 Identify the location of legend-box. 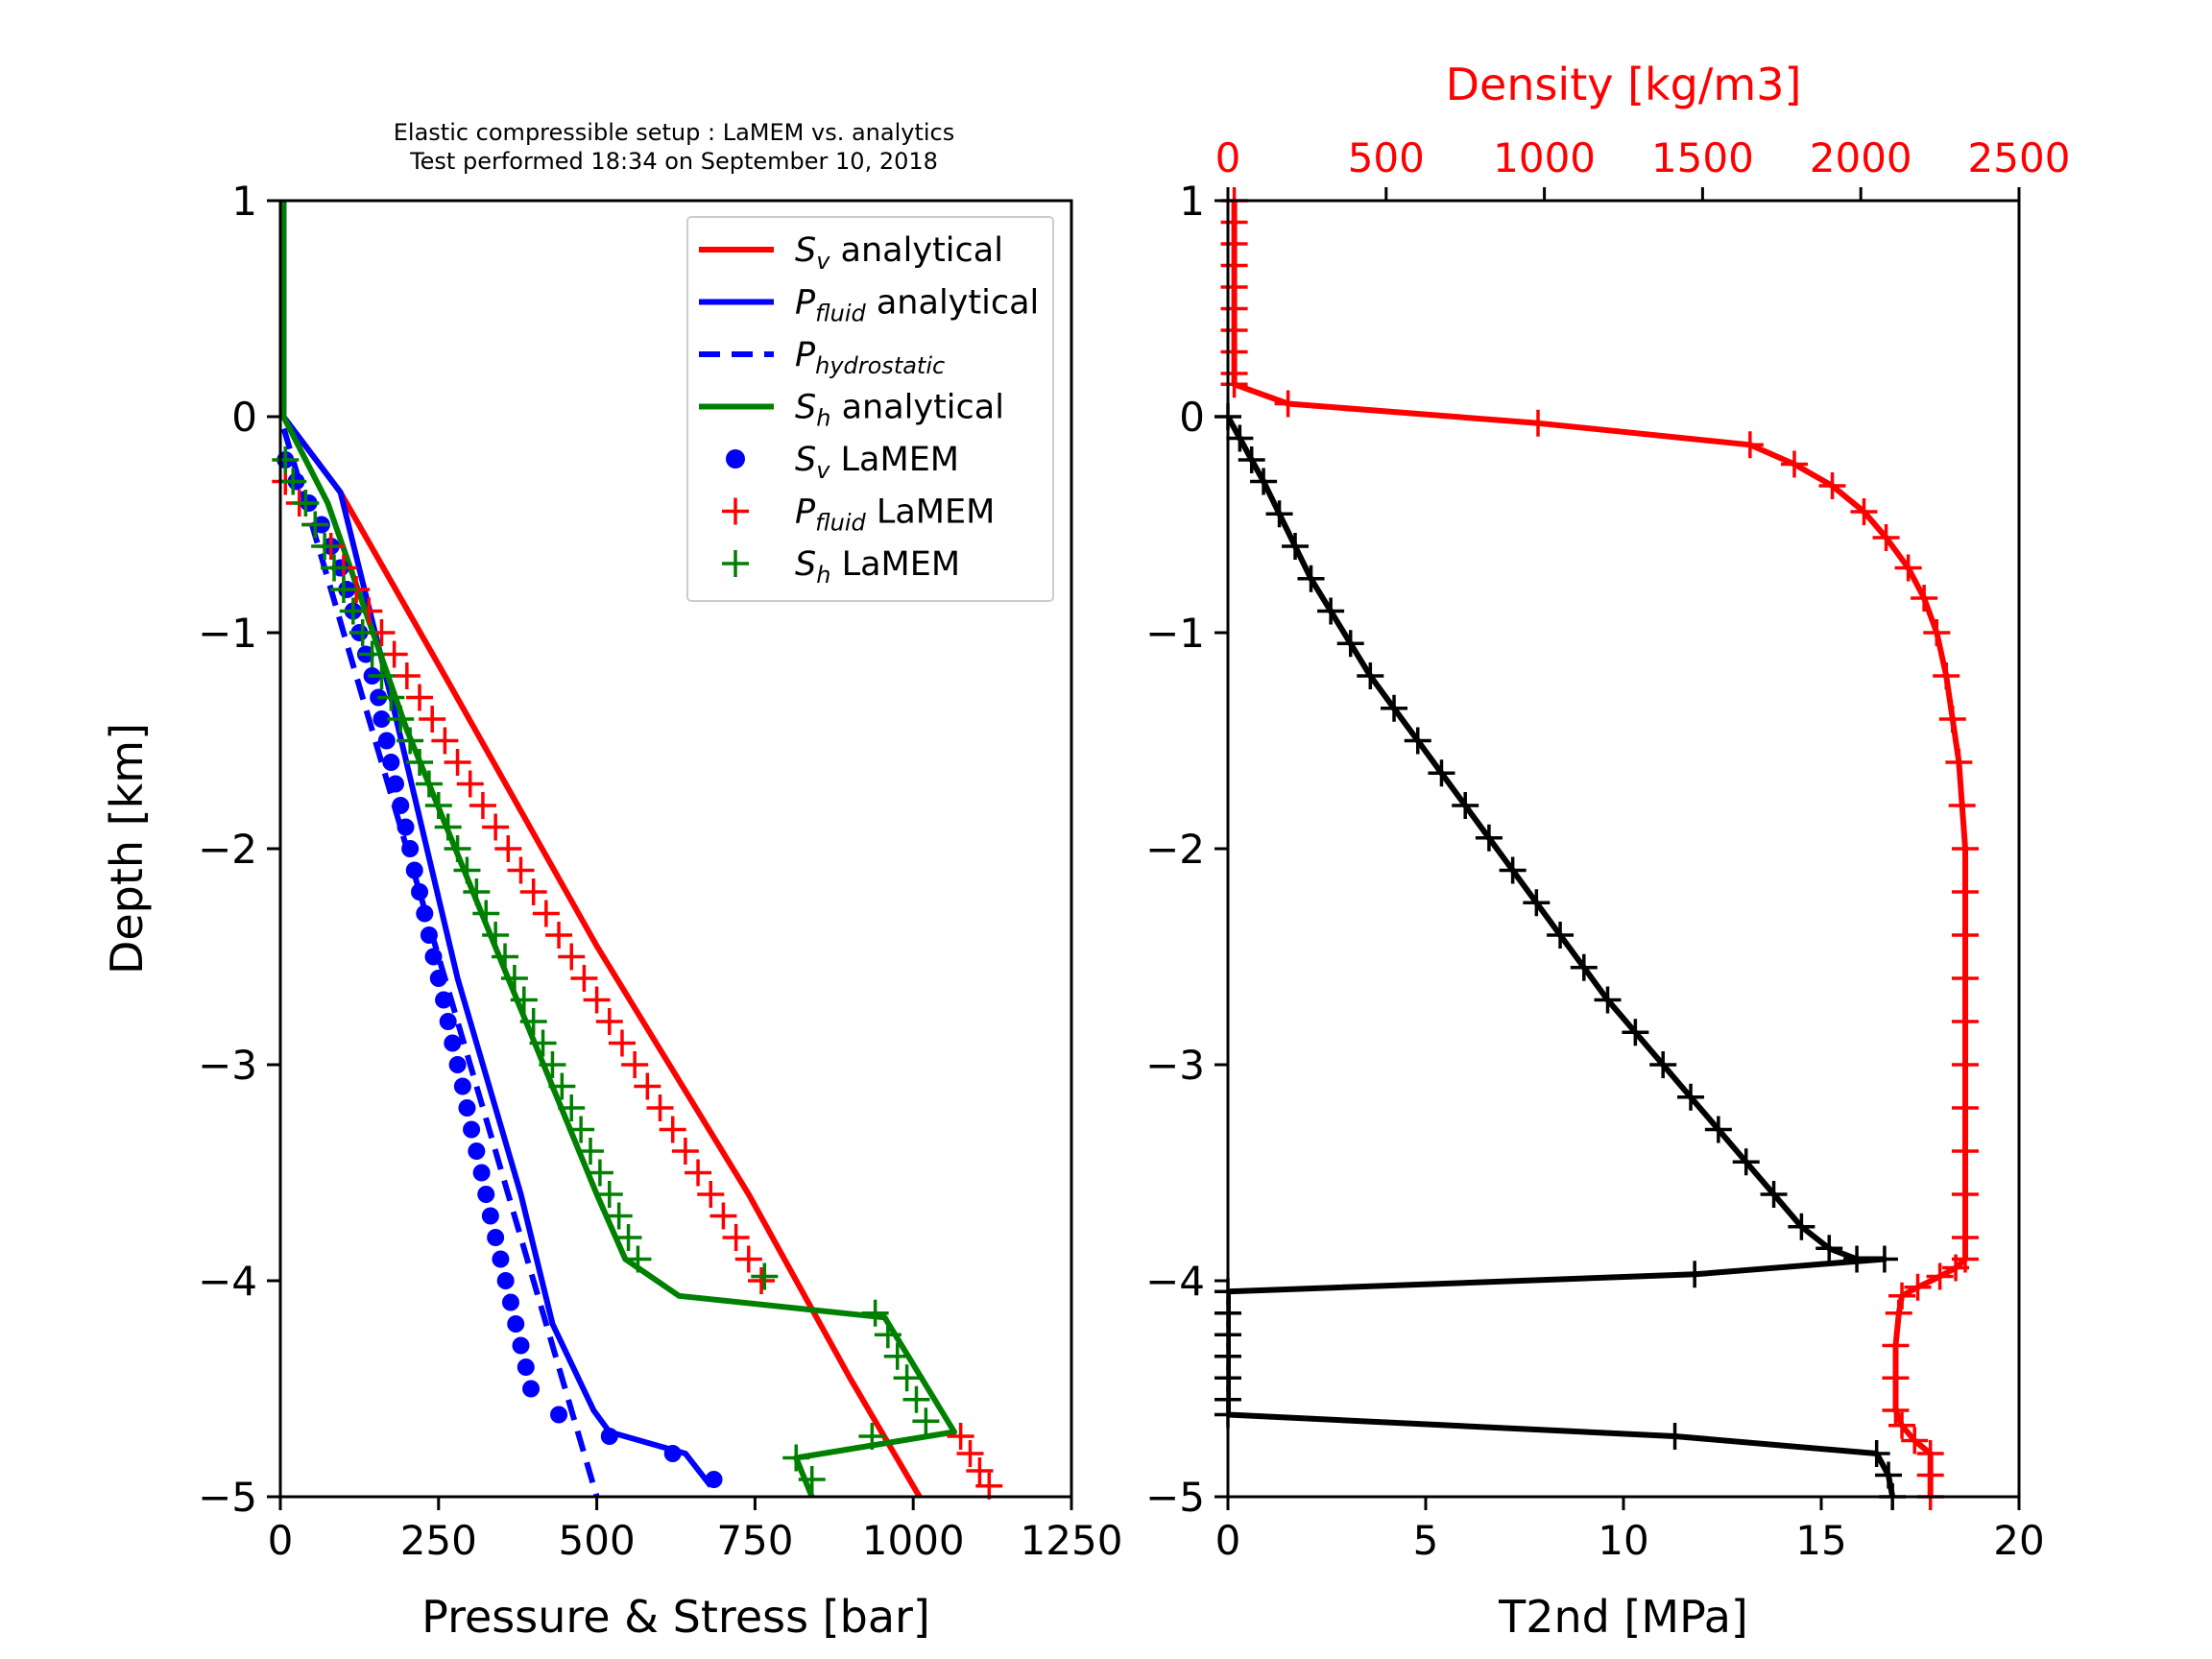
(870, 409).